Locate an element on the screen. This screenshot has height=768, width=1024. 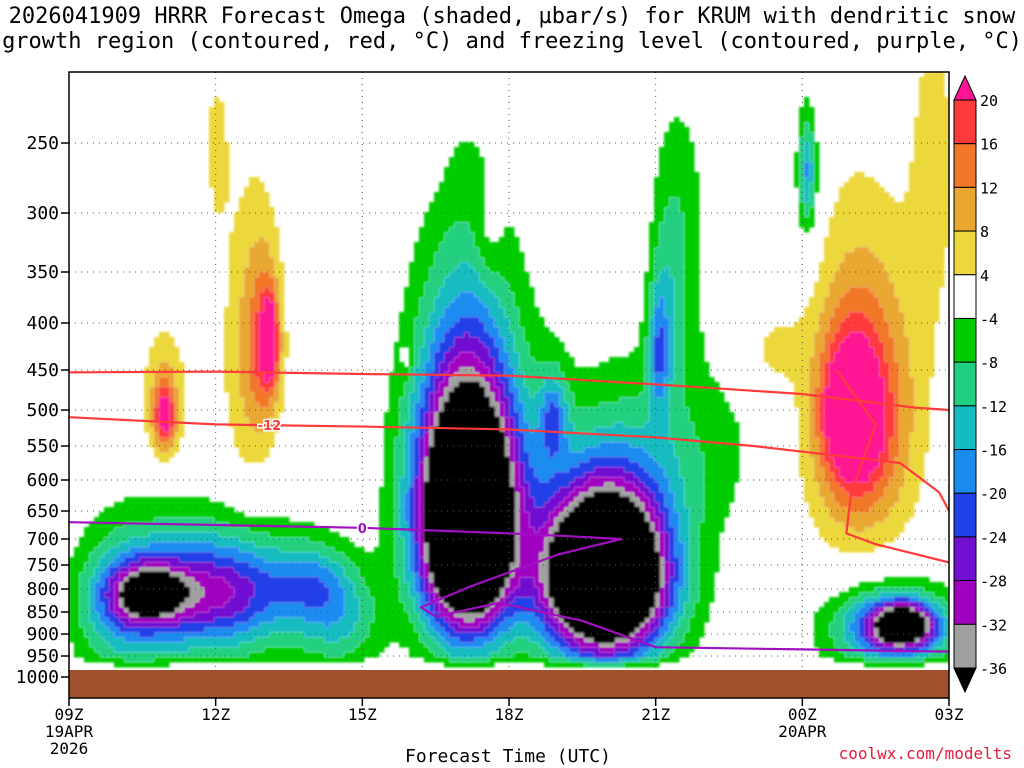
contour-label-dgz-lower: -12 is located at coordinates (270, 426).